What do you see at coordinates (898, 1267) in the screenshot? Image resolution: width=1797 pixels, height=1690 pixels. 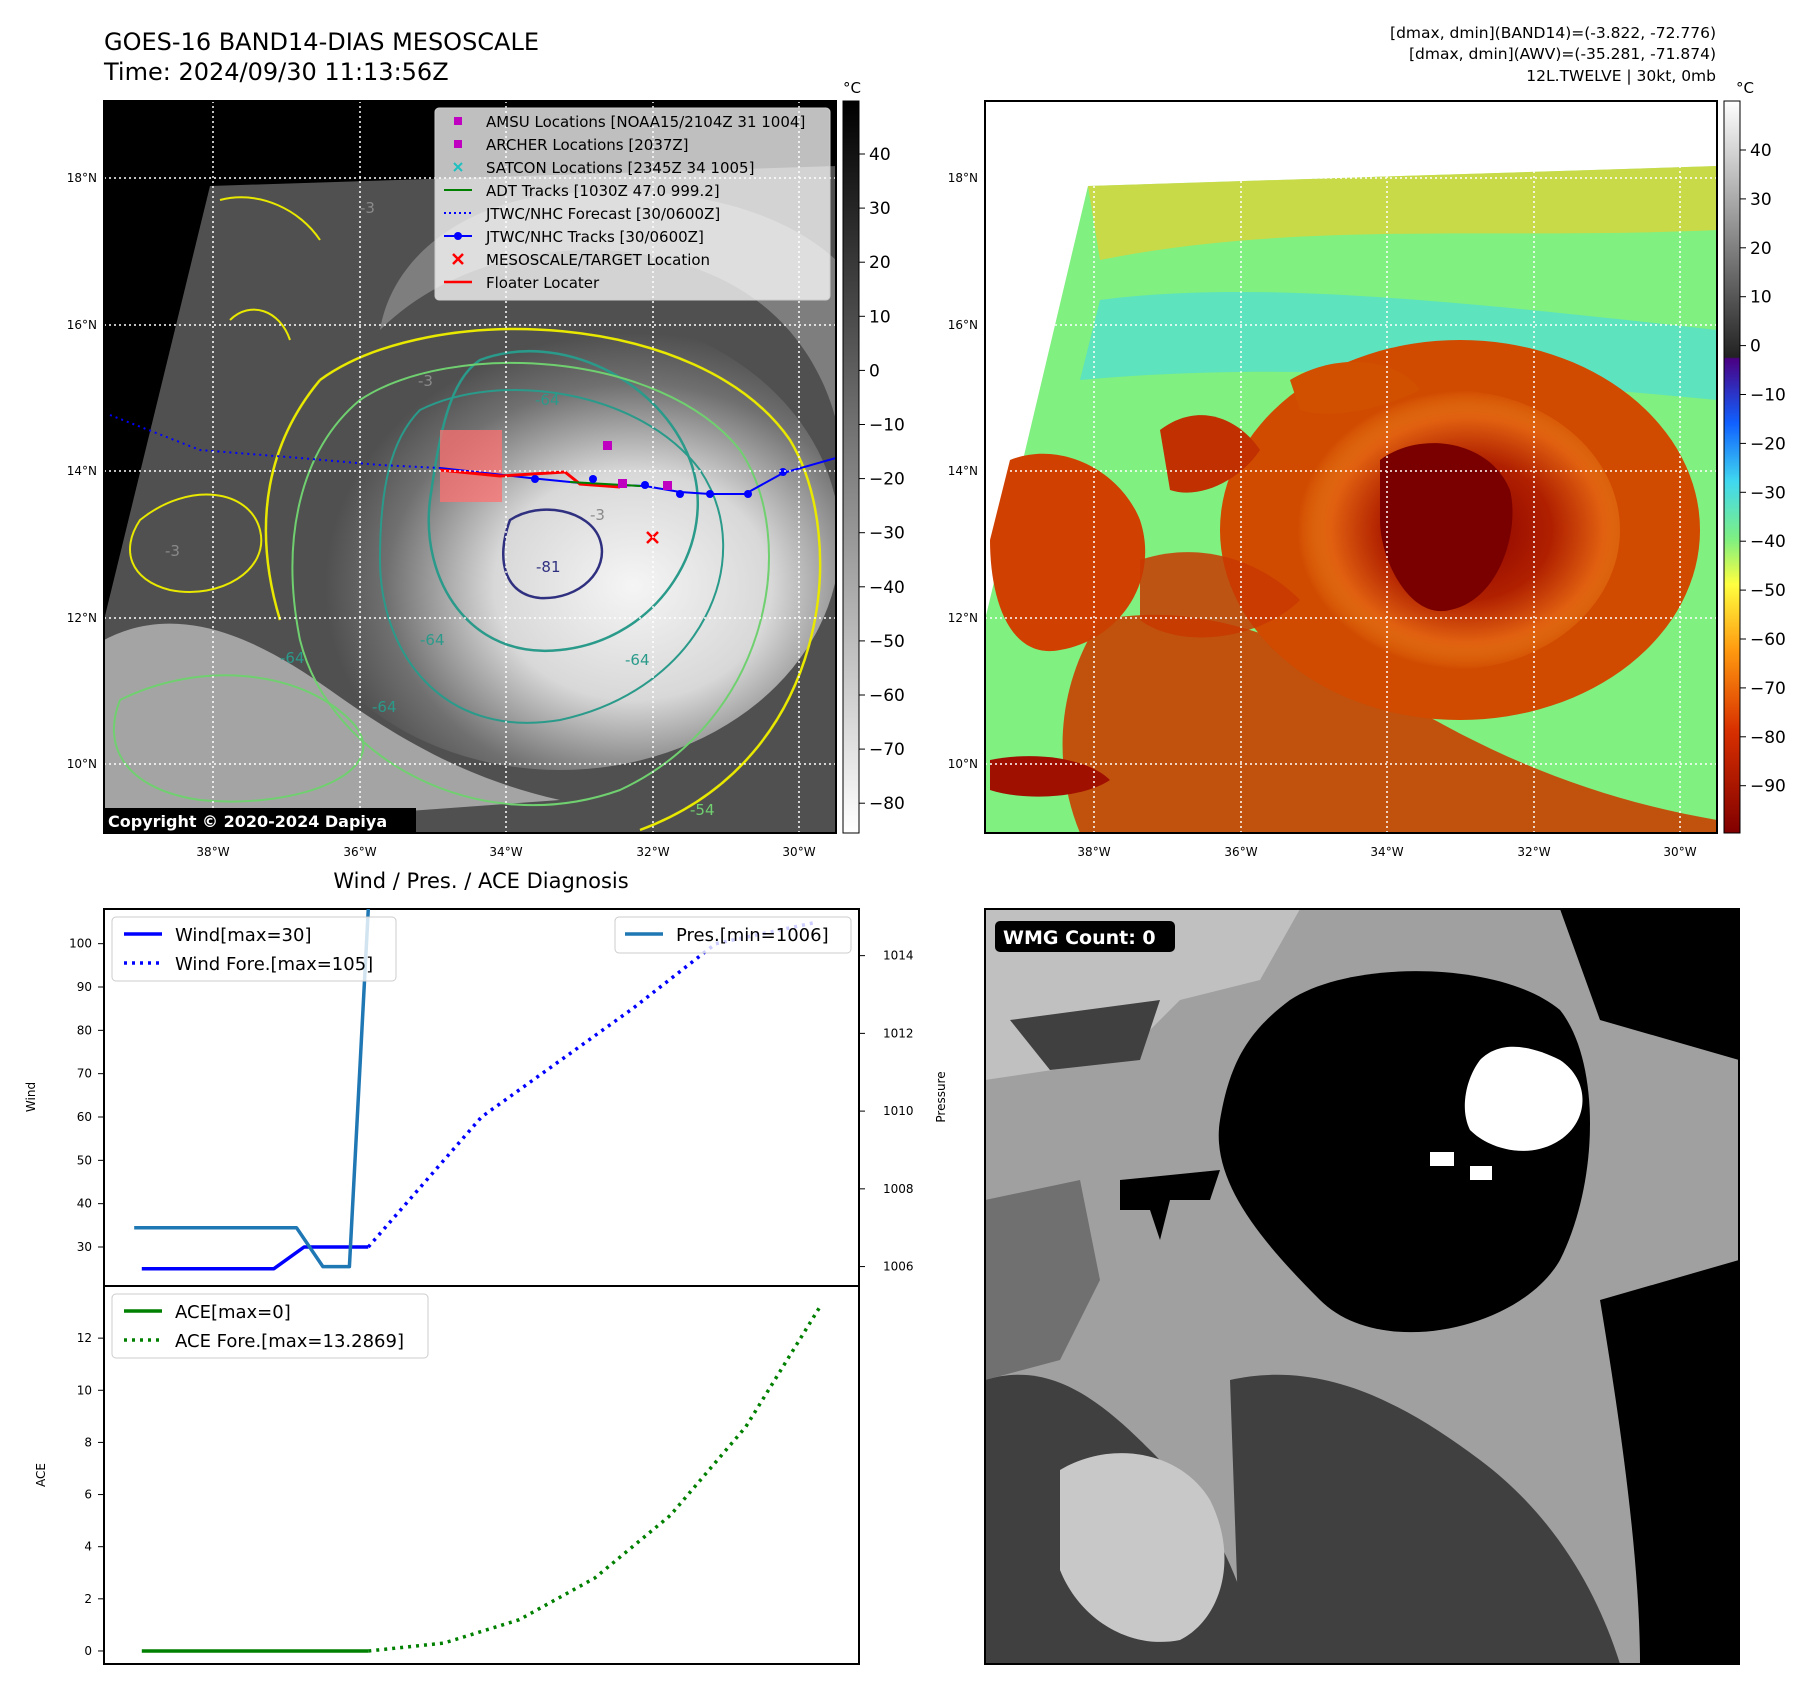 I see `y-right-tick-label: 1006` at bounding box center [898, 1267].